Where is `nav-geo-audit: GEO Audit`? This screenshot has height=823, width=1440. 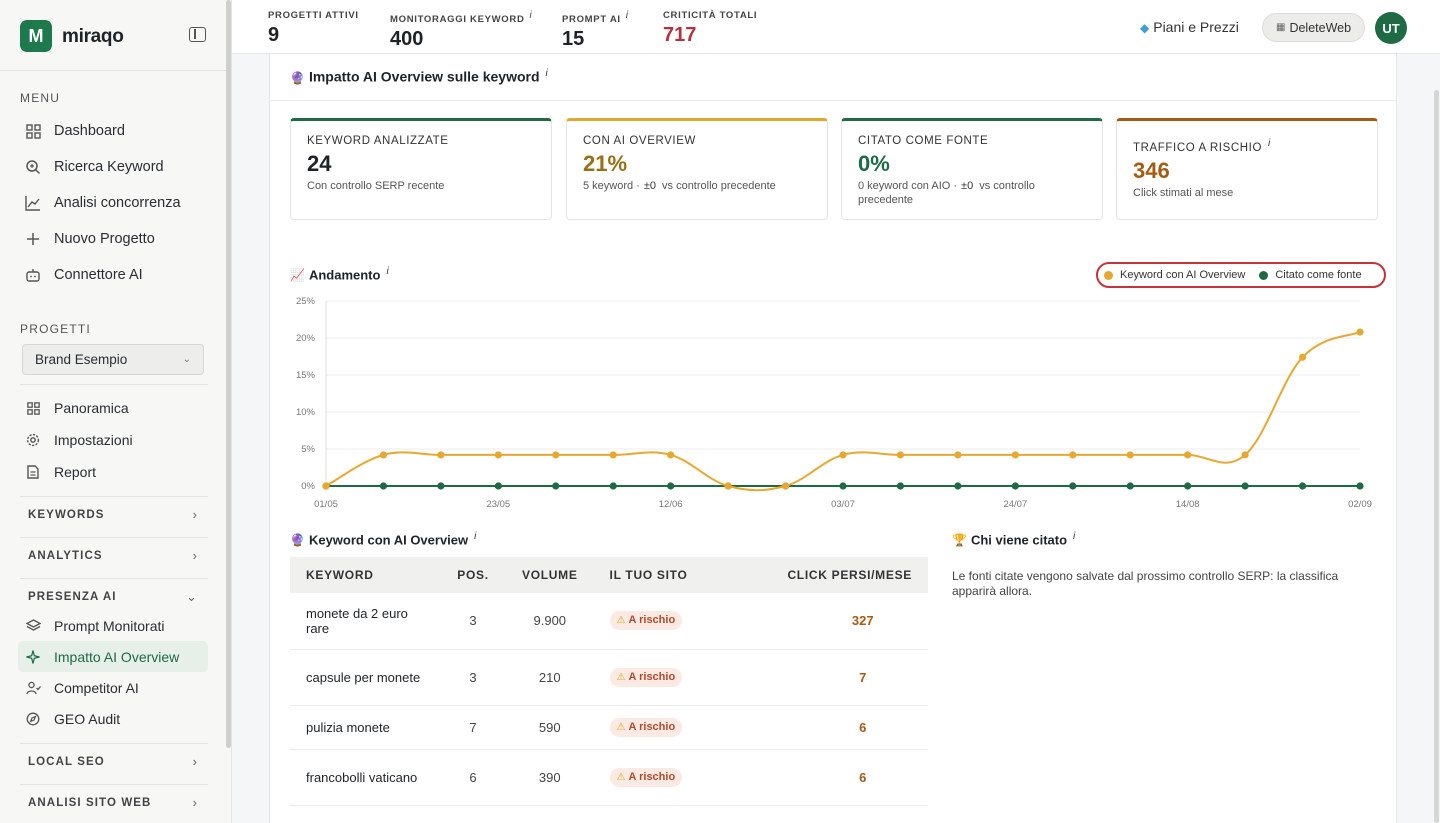
nav-geo-audit: GEO Audit is located at coordinates (114, 719).